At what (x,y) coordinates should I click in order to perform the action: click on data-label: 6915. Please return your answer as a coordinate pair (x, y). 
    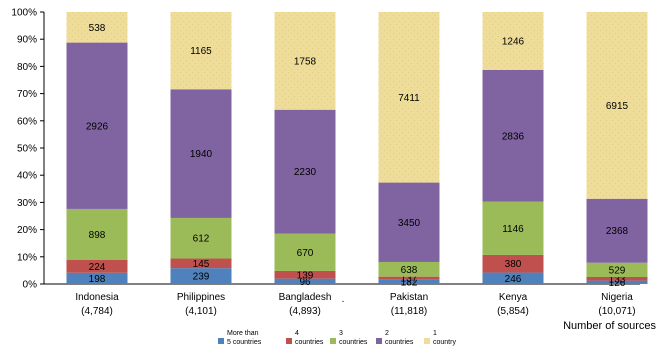
    Looking at the image, I should click on (617, 106).